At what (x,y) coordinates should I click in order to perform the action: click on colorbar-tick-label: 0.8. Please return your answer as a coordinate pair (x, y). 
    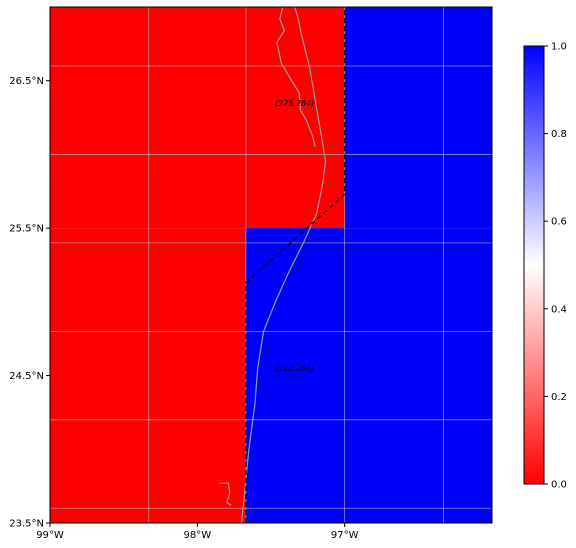
    Looking at the image, I should click on (559, 134).